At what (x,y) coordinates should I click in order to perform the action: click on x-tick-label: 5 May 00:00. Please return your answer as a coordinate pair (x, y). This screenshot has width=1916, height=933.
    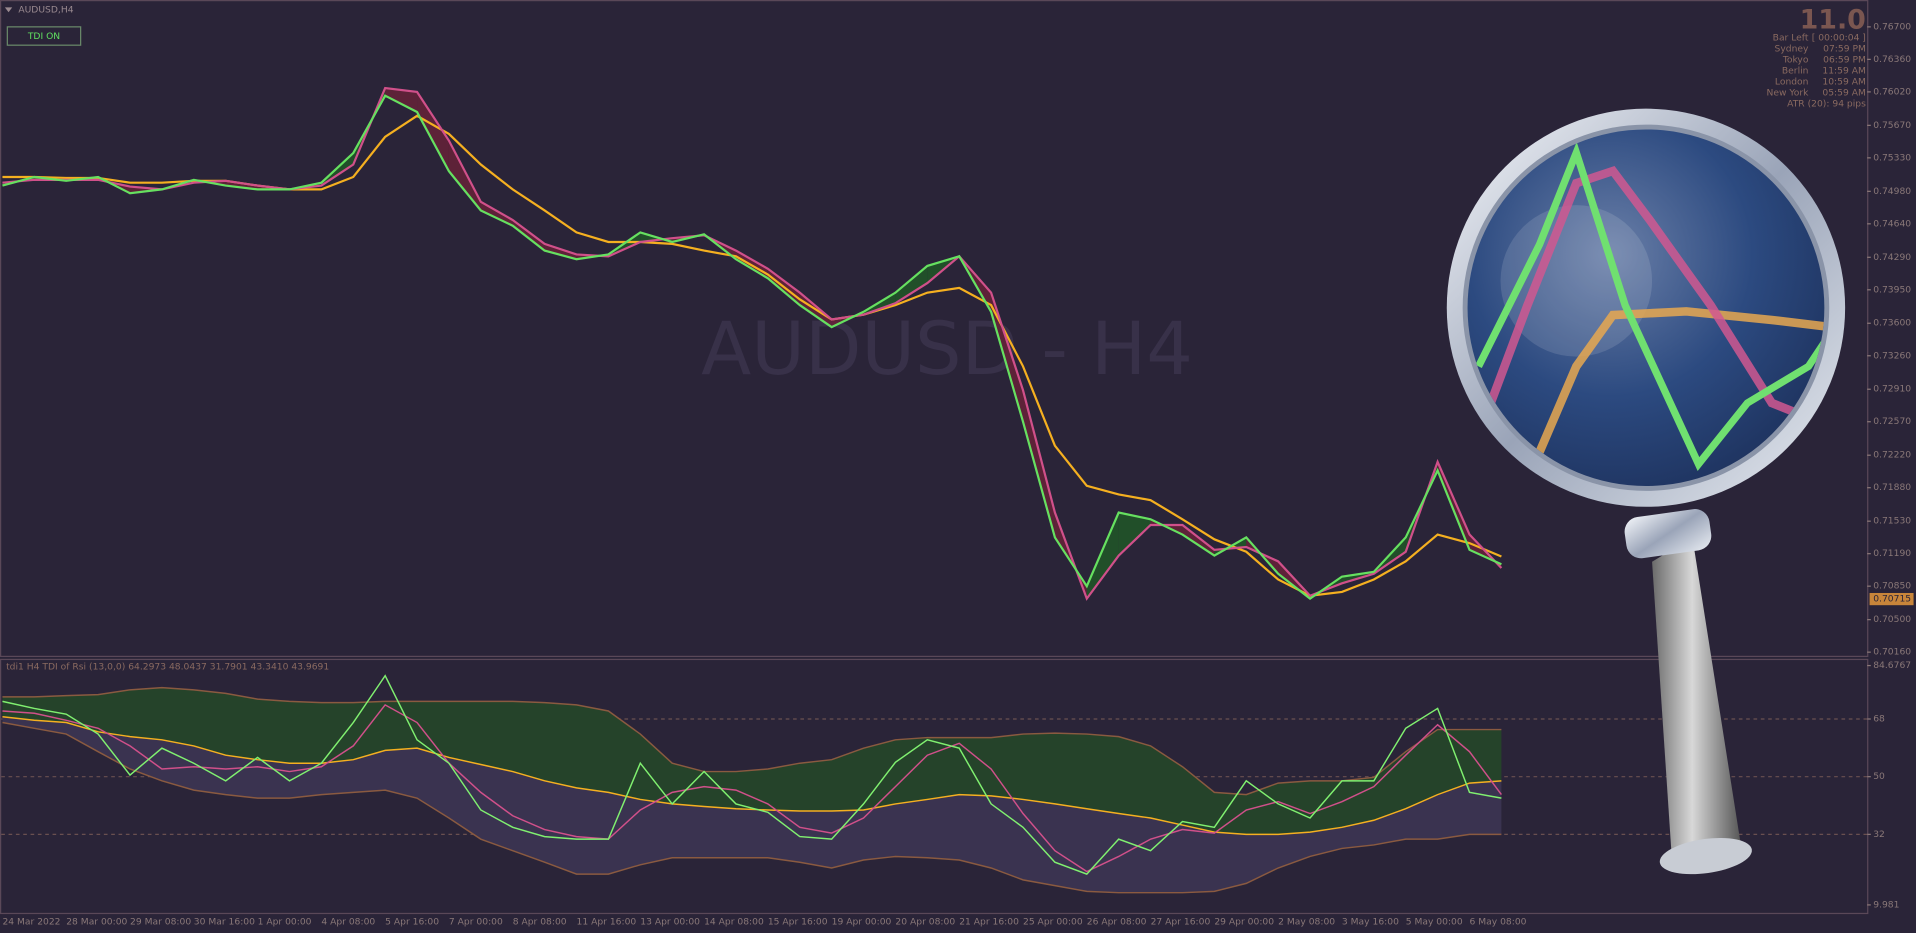
    Looking at the image, I should click on (1434, 922).